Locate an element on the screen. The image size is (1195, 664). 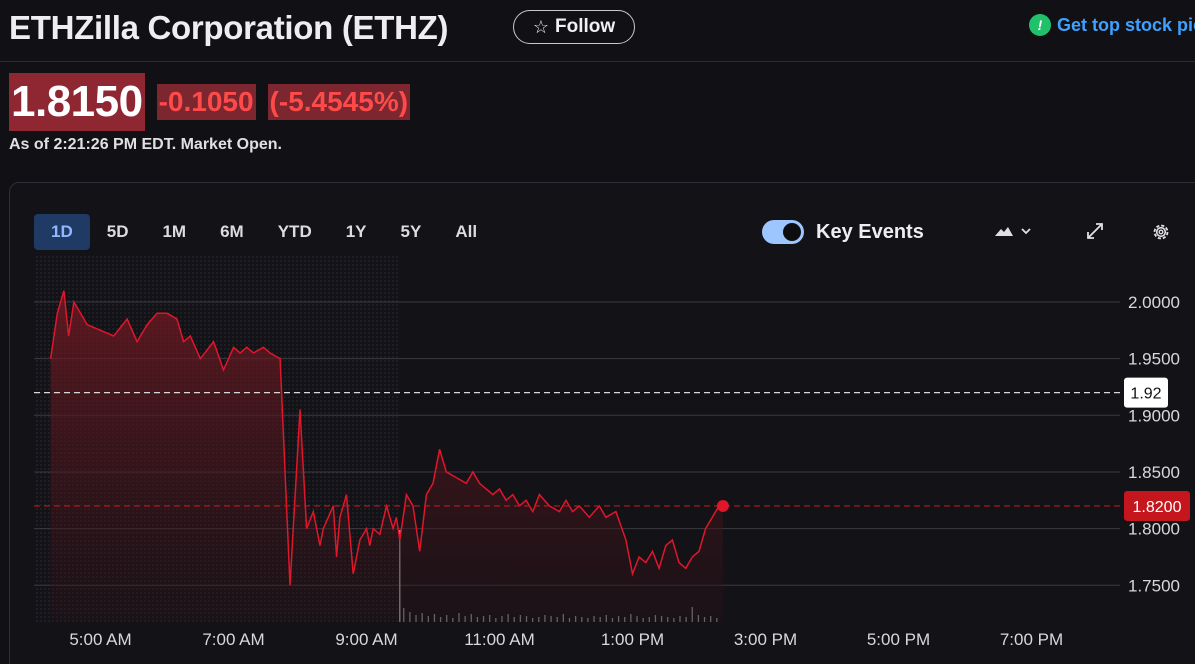
y-tick-label: 1.8000 is located at coordinates (1154, 529).